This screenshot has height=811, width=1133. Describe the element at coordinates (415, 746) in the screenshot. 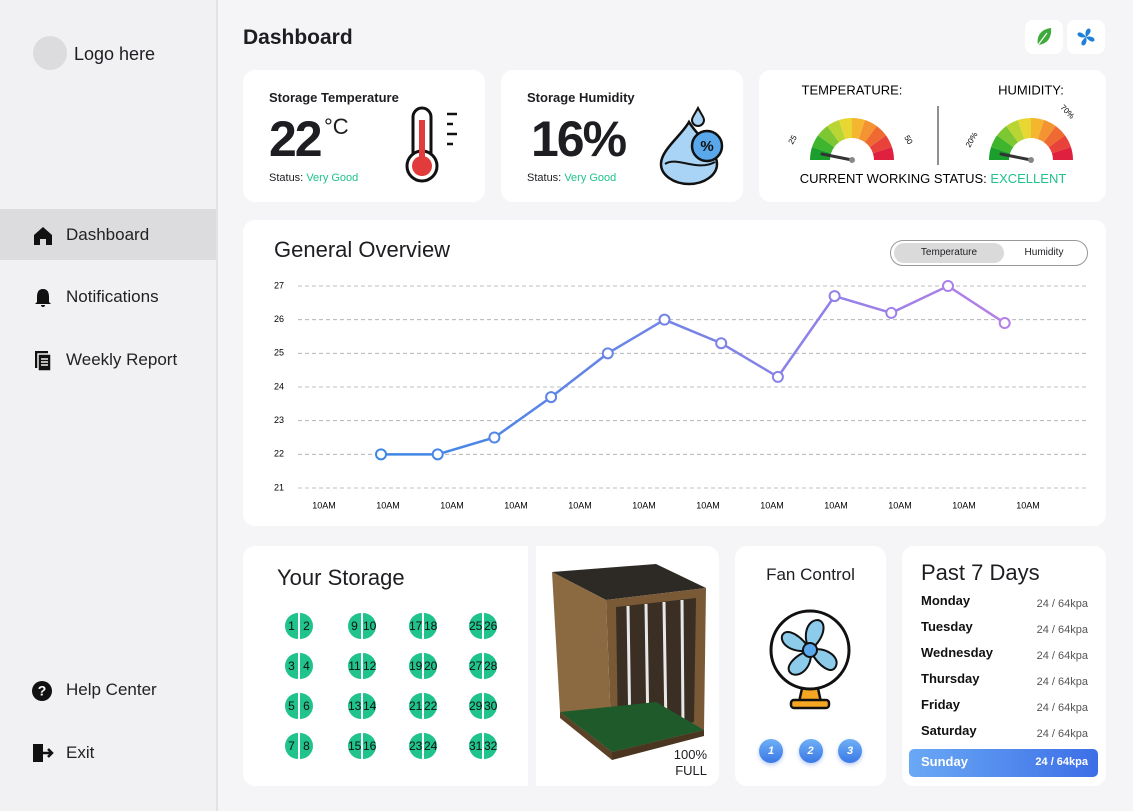

I see `storage-slot: 23` at that location.